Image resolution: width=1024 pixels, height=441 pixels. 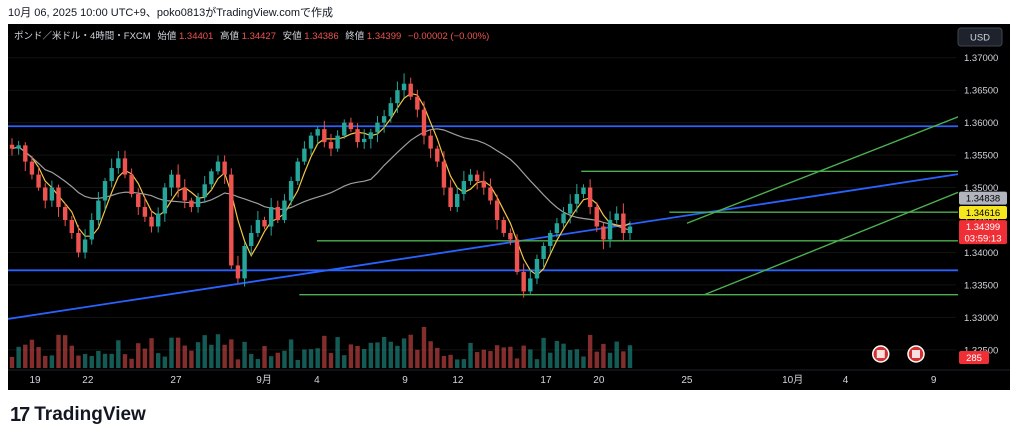 I want to click on sma-slow-line, so click(x=321, y=179).